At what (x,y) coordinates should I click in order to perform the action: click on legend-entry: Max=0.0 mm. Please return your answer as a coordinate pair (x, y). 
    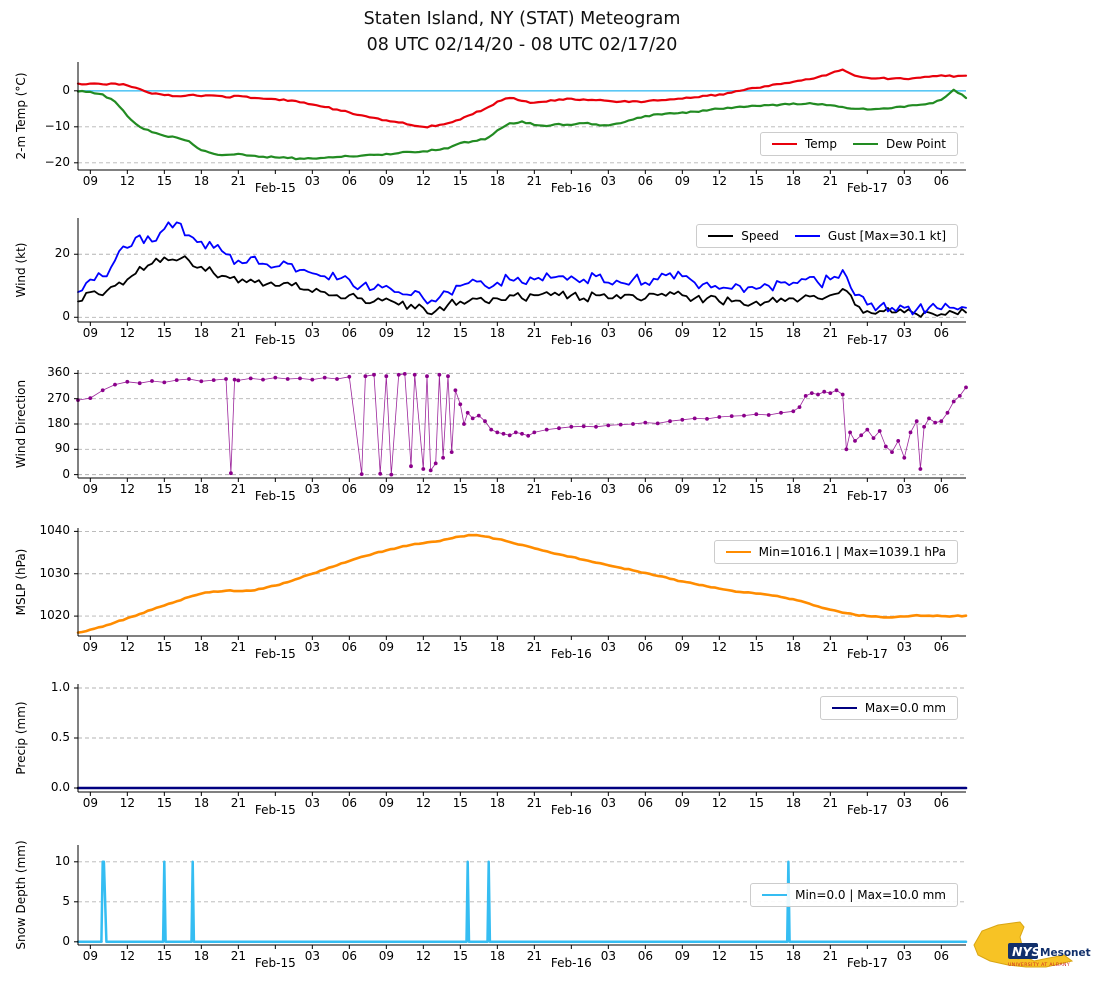
    Looking at the image, I should click on (888, 708).